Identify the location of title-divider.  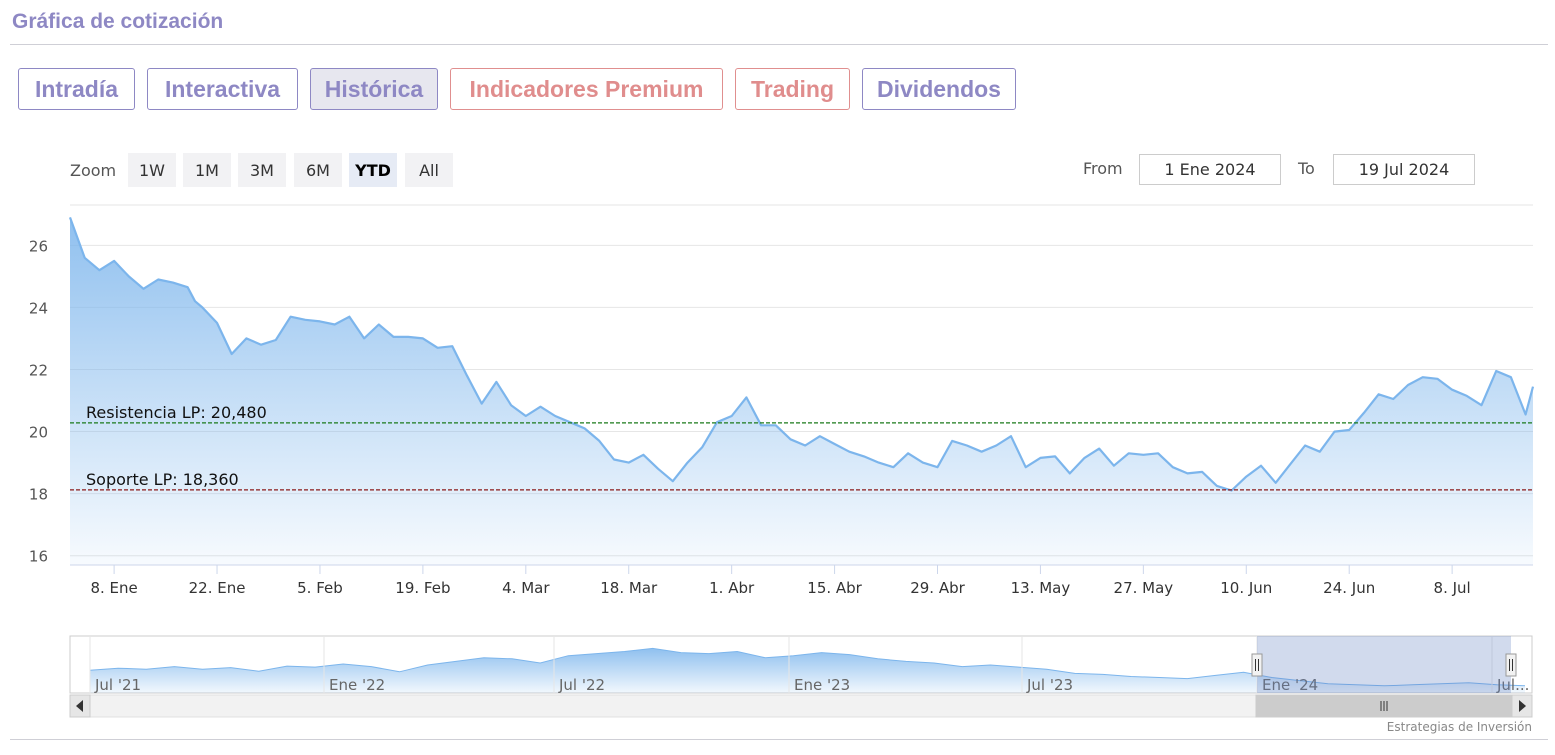
(779, 44).